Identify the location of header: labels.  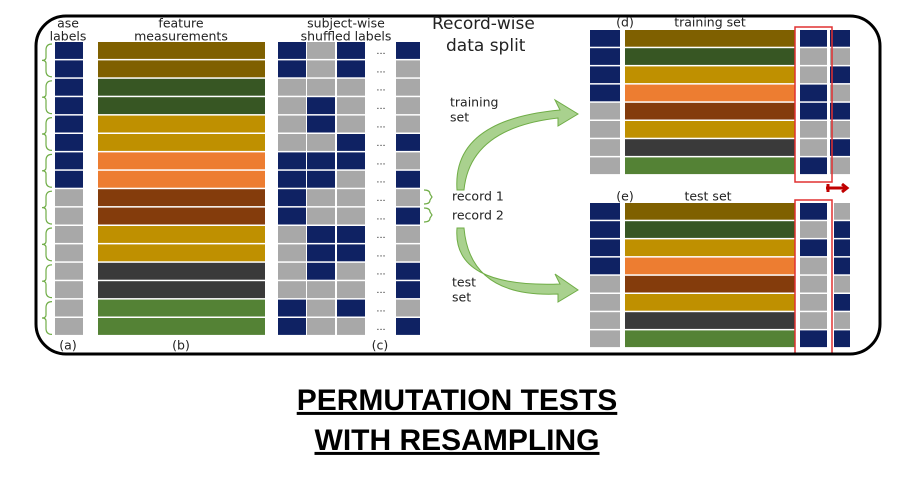
(68, 36).